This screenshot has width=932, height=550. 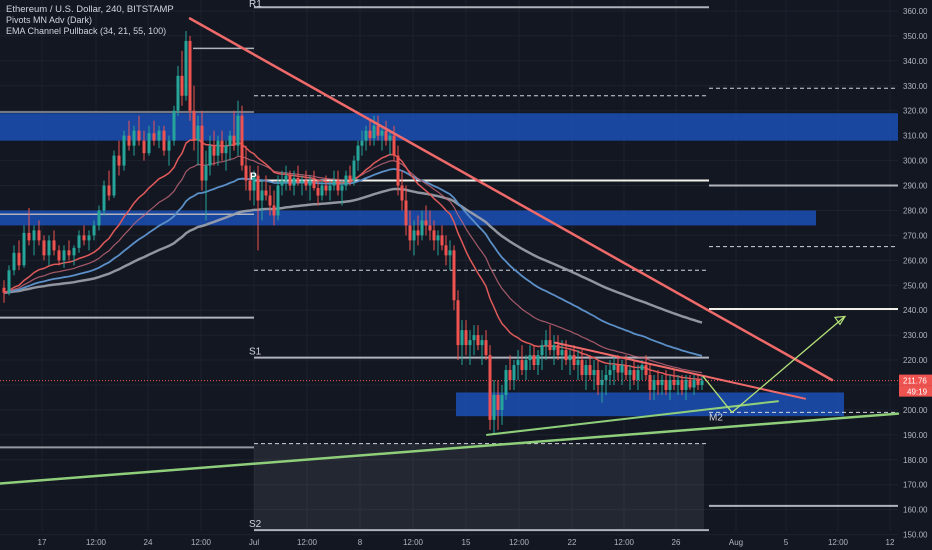 I want to click on y-axis-tick-label: 350.00, so click(x=915, y=36).